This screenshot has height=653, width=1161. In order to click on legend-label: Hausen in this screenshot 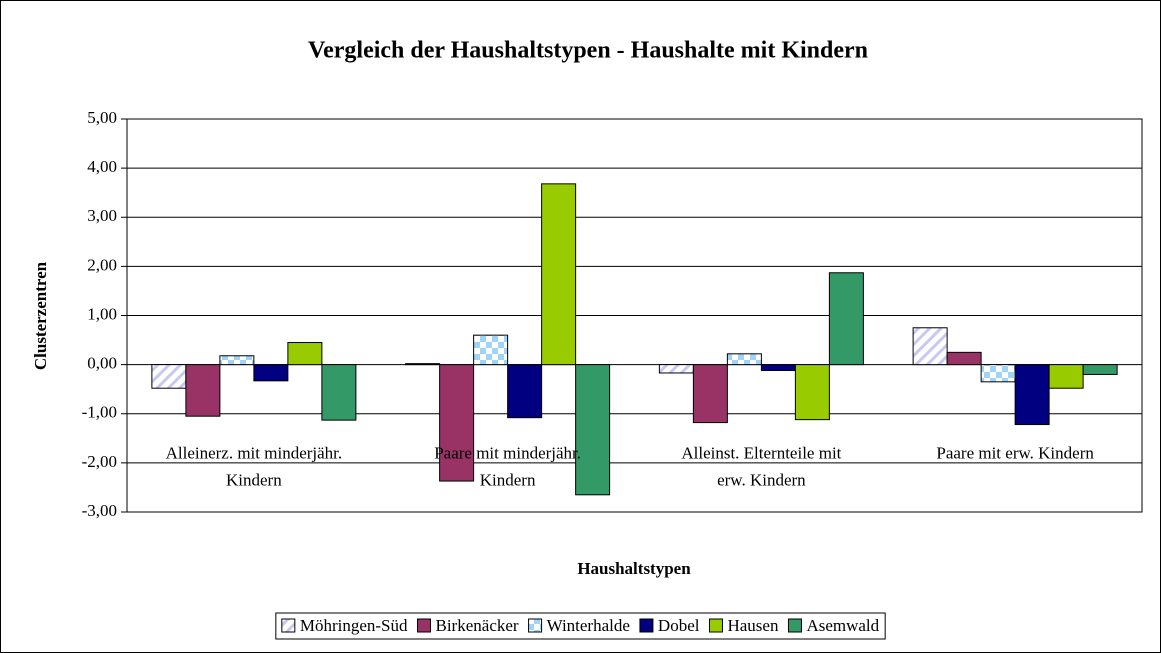, I will do `click(752, 625)`.